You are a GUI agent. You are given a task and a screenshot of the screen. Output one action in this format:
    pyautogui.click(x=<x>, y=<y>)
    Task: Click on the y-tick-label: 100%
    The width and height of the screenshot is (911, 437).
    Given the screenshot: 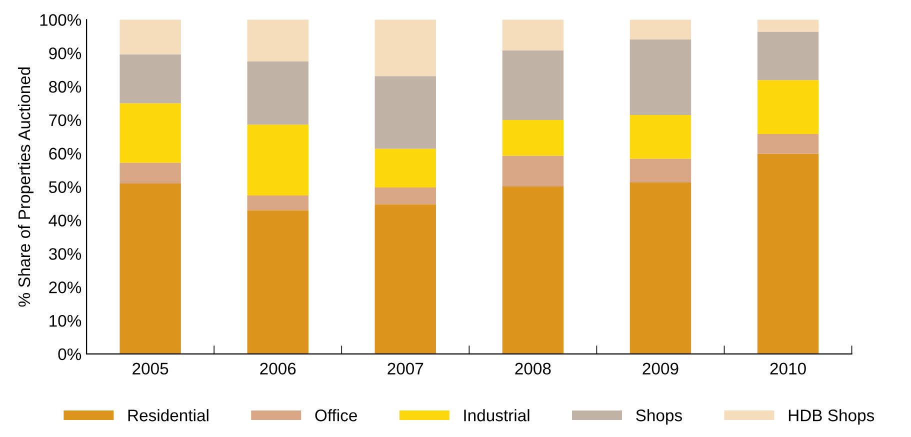 What is the action you would take?
    pyautogui.click(x=61, y=20)
    